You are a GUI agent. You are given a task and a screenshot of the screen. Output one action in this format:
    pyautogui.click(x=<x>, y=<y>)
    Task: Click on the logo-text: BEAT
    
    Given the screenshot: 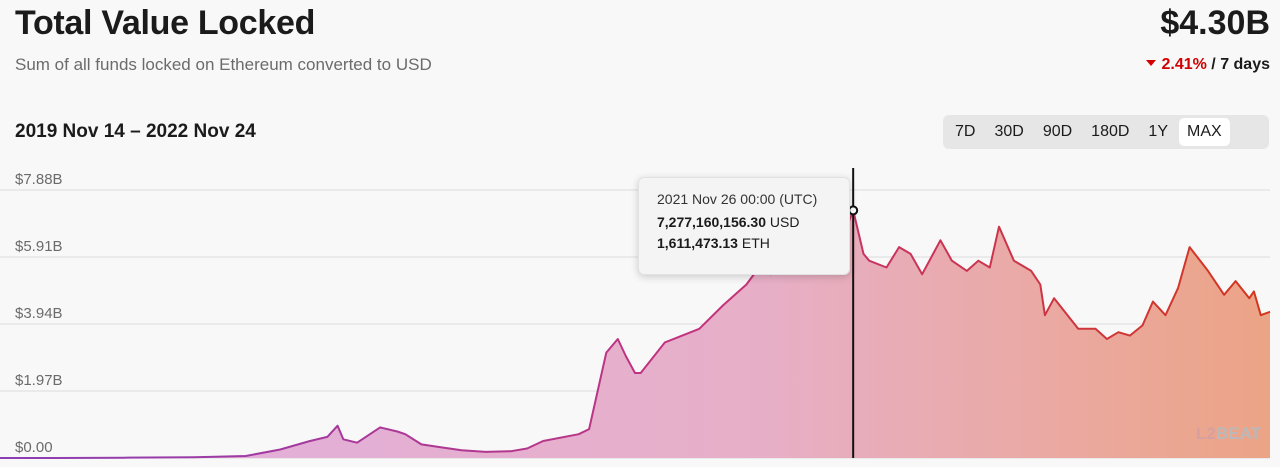 What is the action you would take?
    pyautogui.click(x=1238, y=433)
    